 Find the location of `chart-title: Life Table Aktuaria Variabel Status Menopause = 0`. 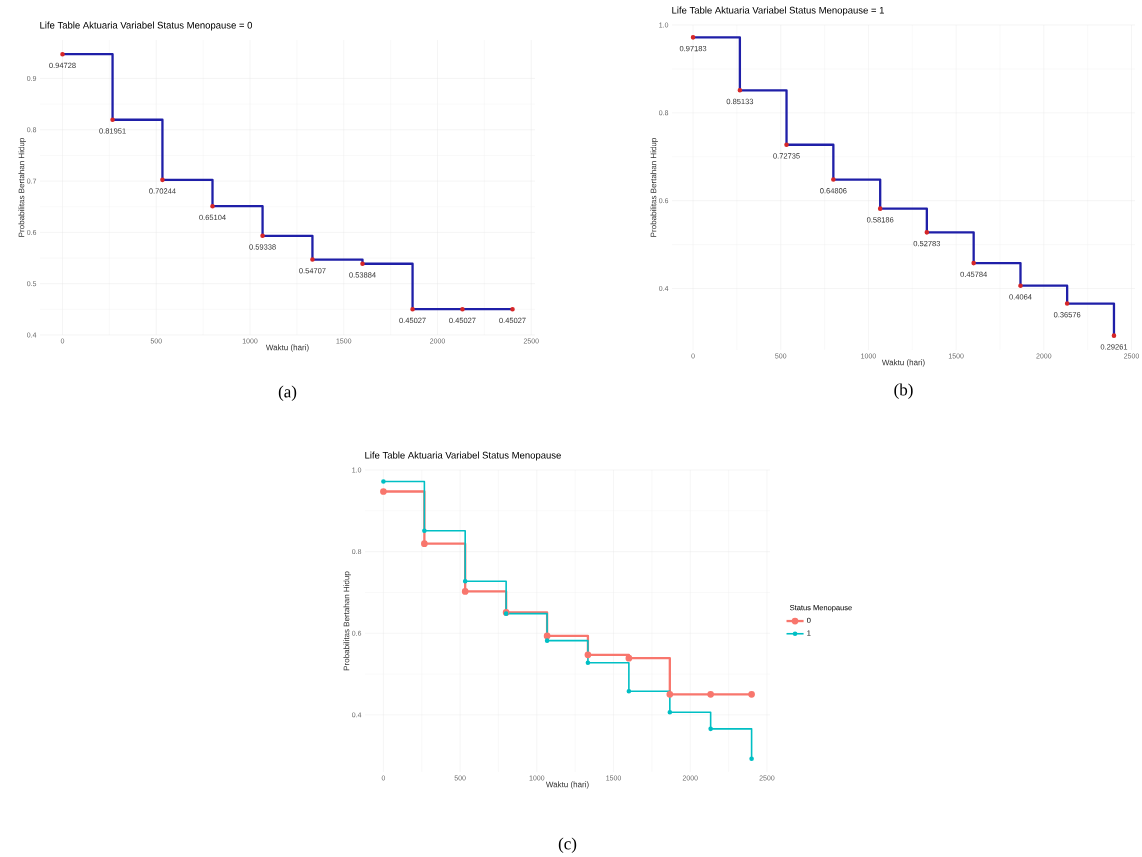

chart-title: Life Table Aktuaria Variabel Status Menopause = 0 is located at coordinates (146, 26).